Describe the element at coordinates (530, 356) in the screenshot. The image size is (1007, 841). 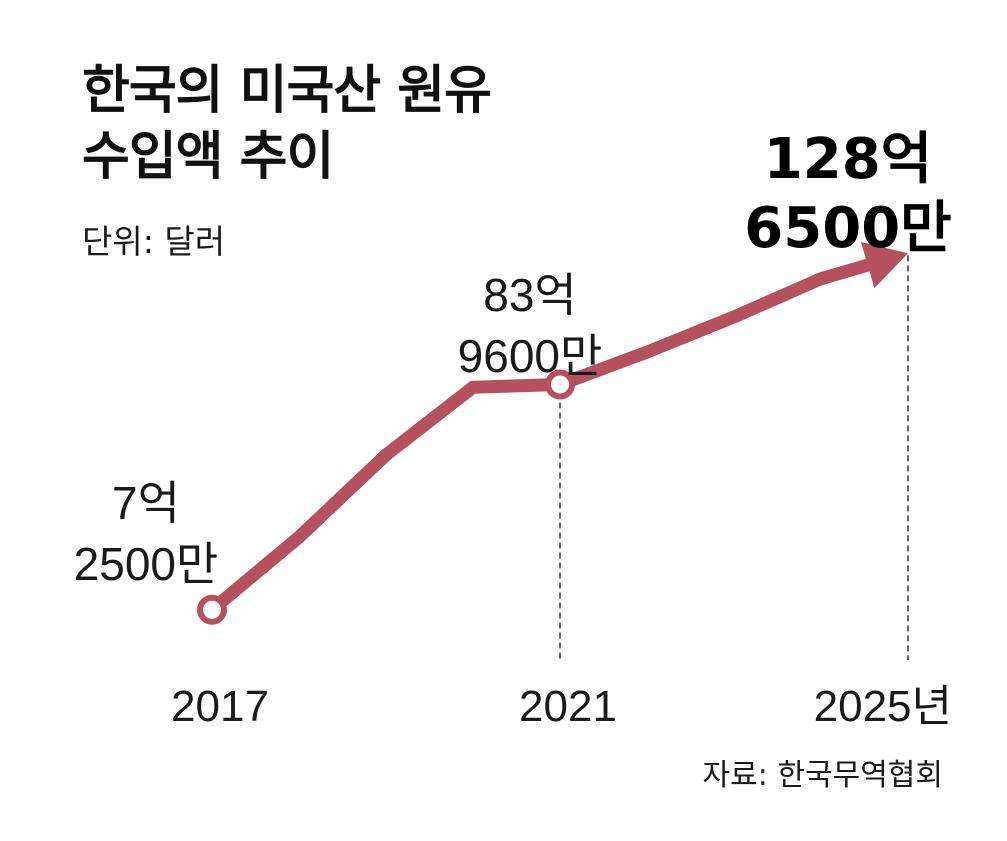
I see `data-label-2021-line-2: 9600만` at that location.